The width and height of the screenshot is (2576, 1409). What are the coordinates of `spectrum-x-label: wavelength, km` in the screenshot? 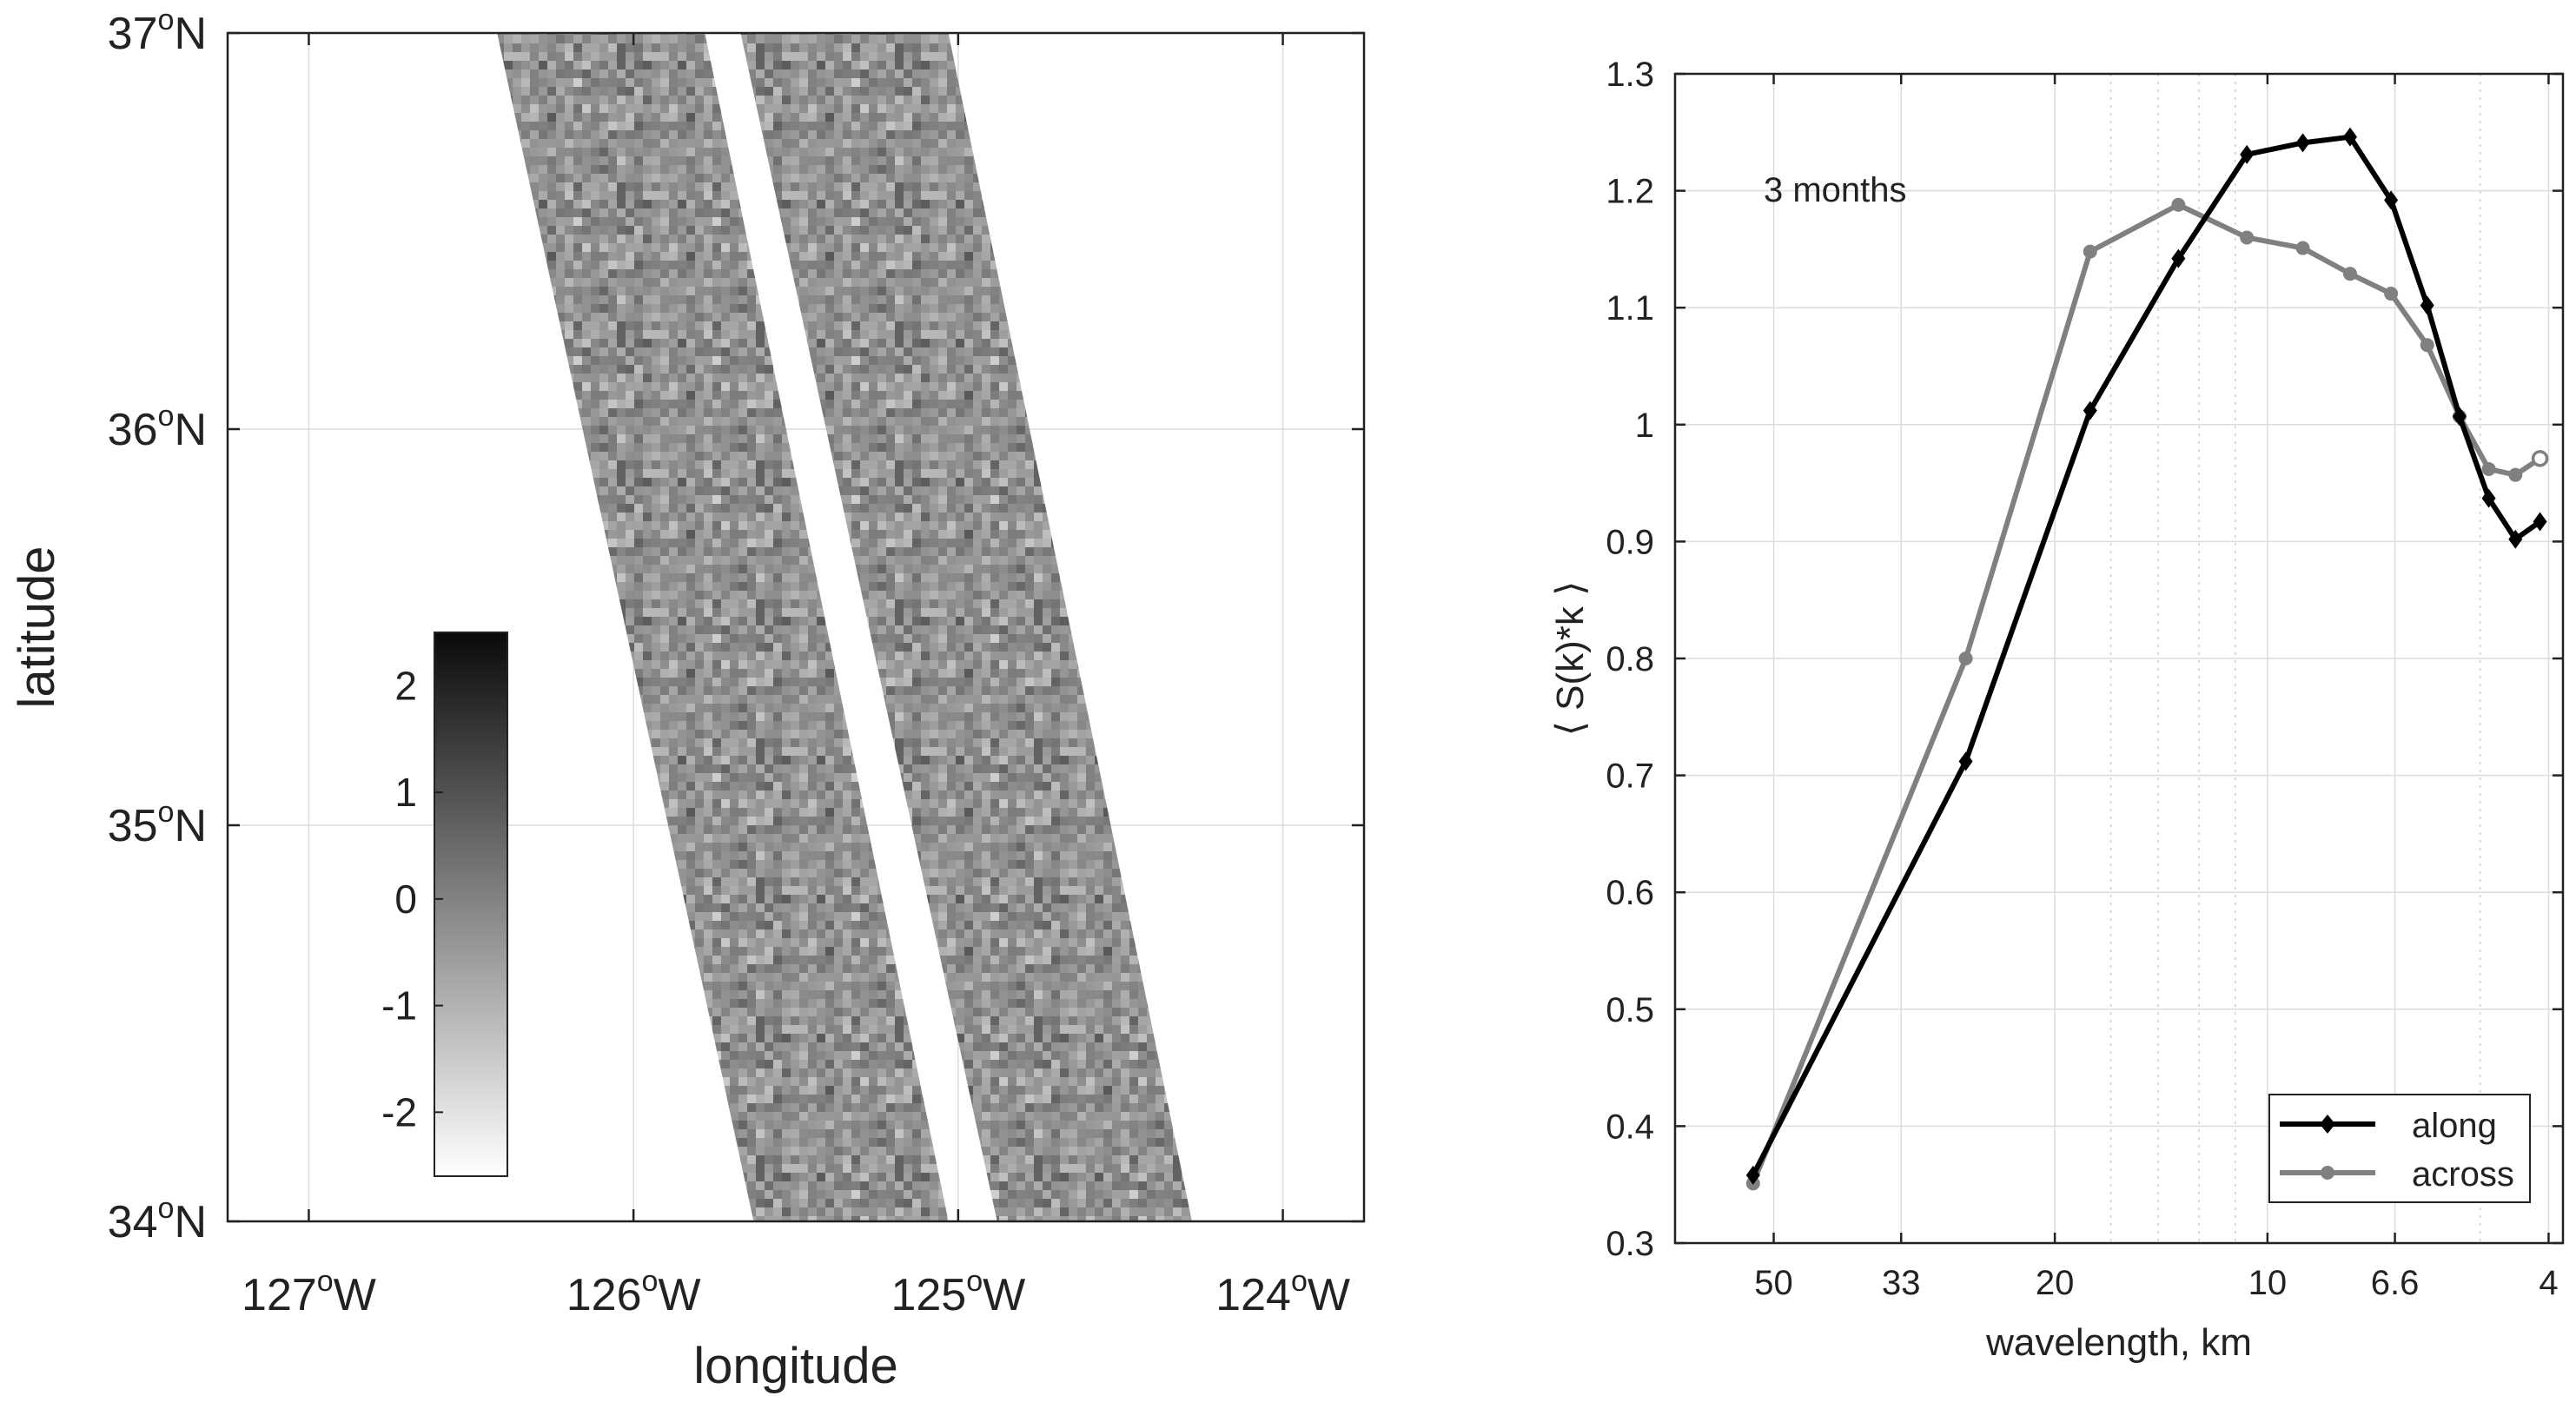 It's located at (2118, 1342).